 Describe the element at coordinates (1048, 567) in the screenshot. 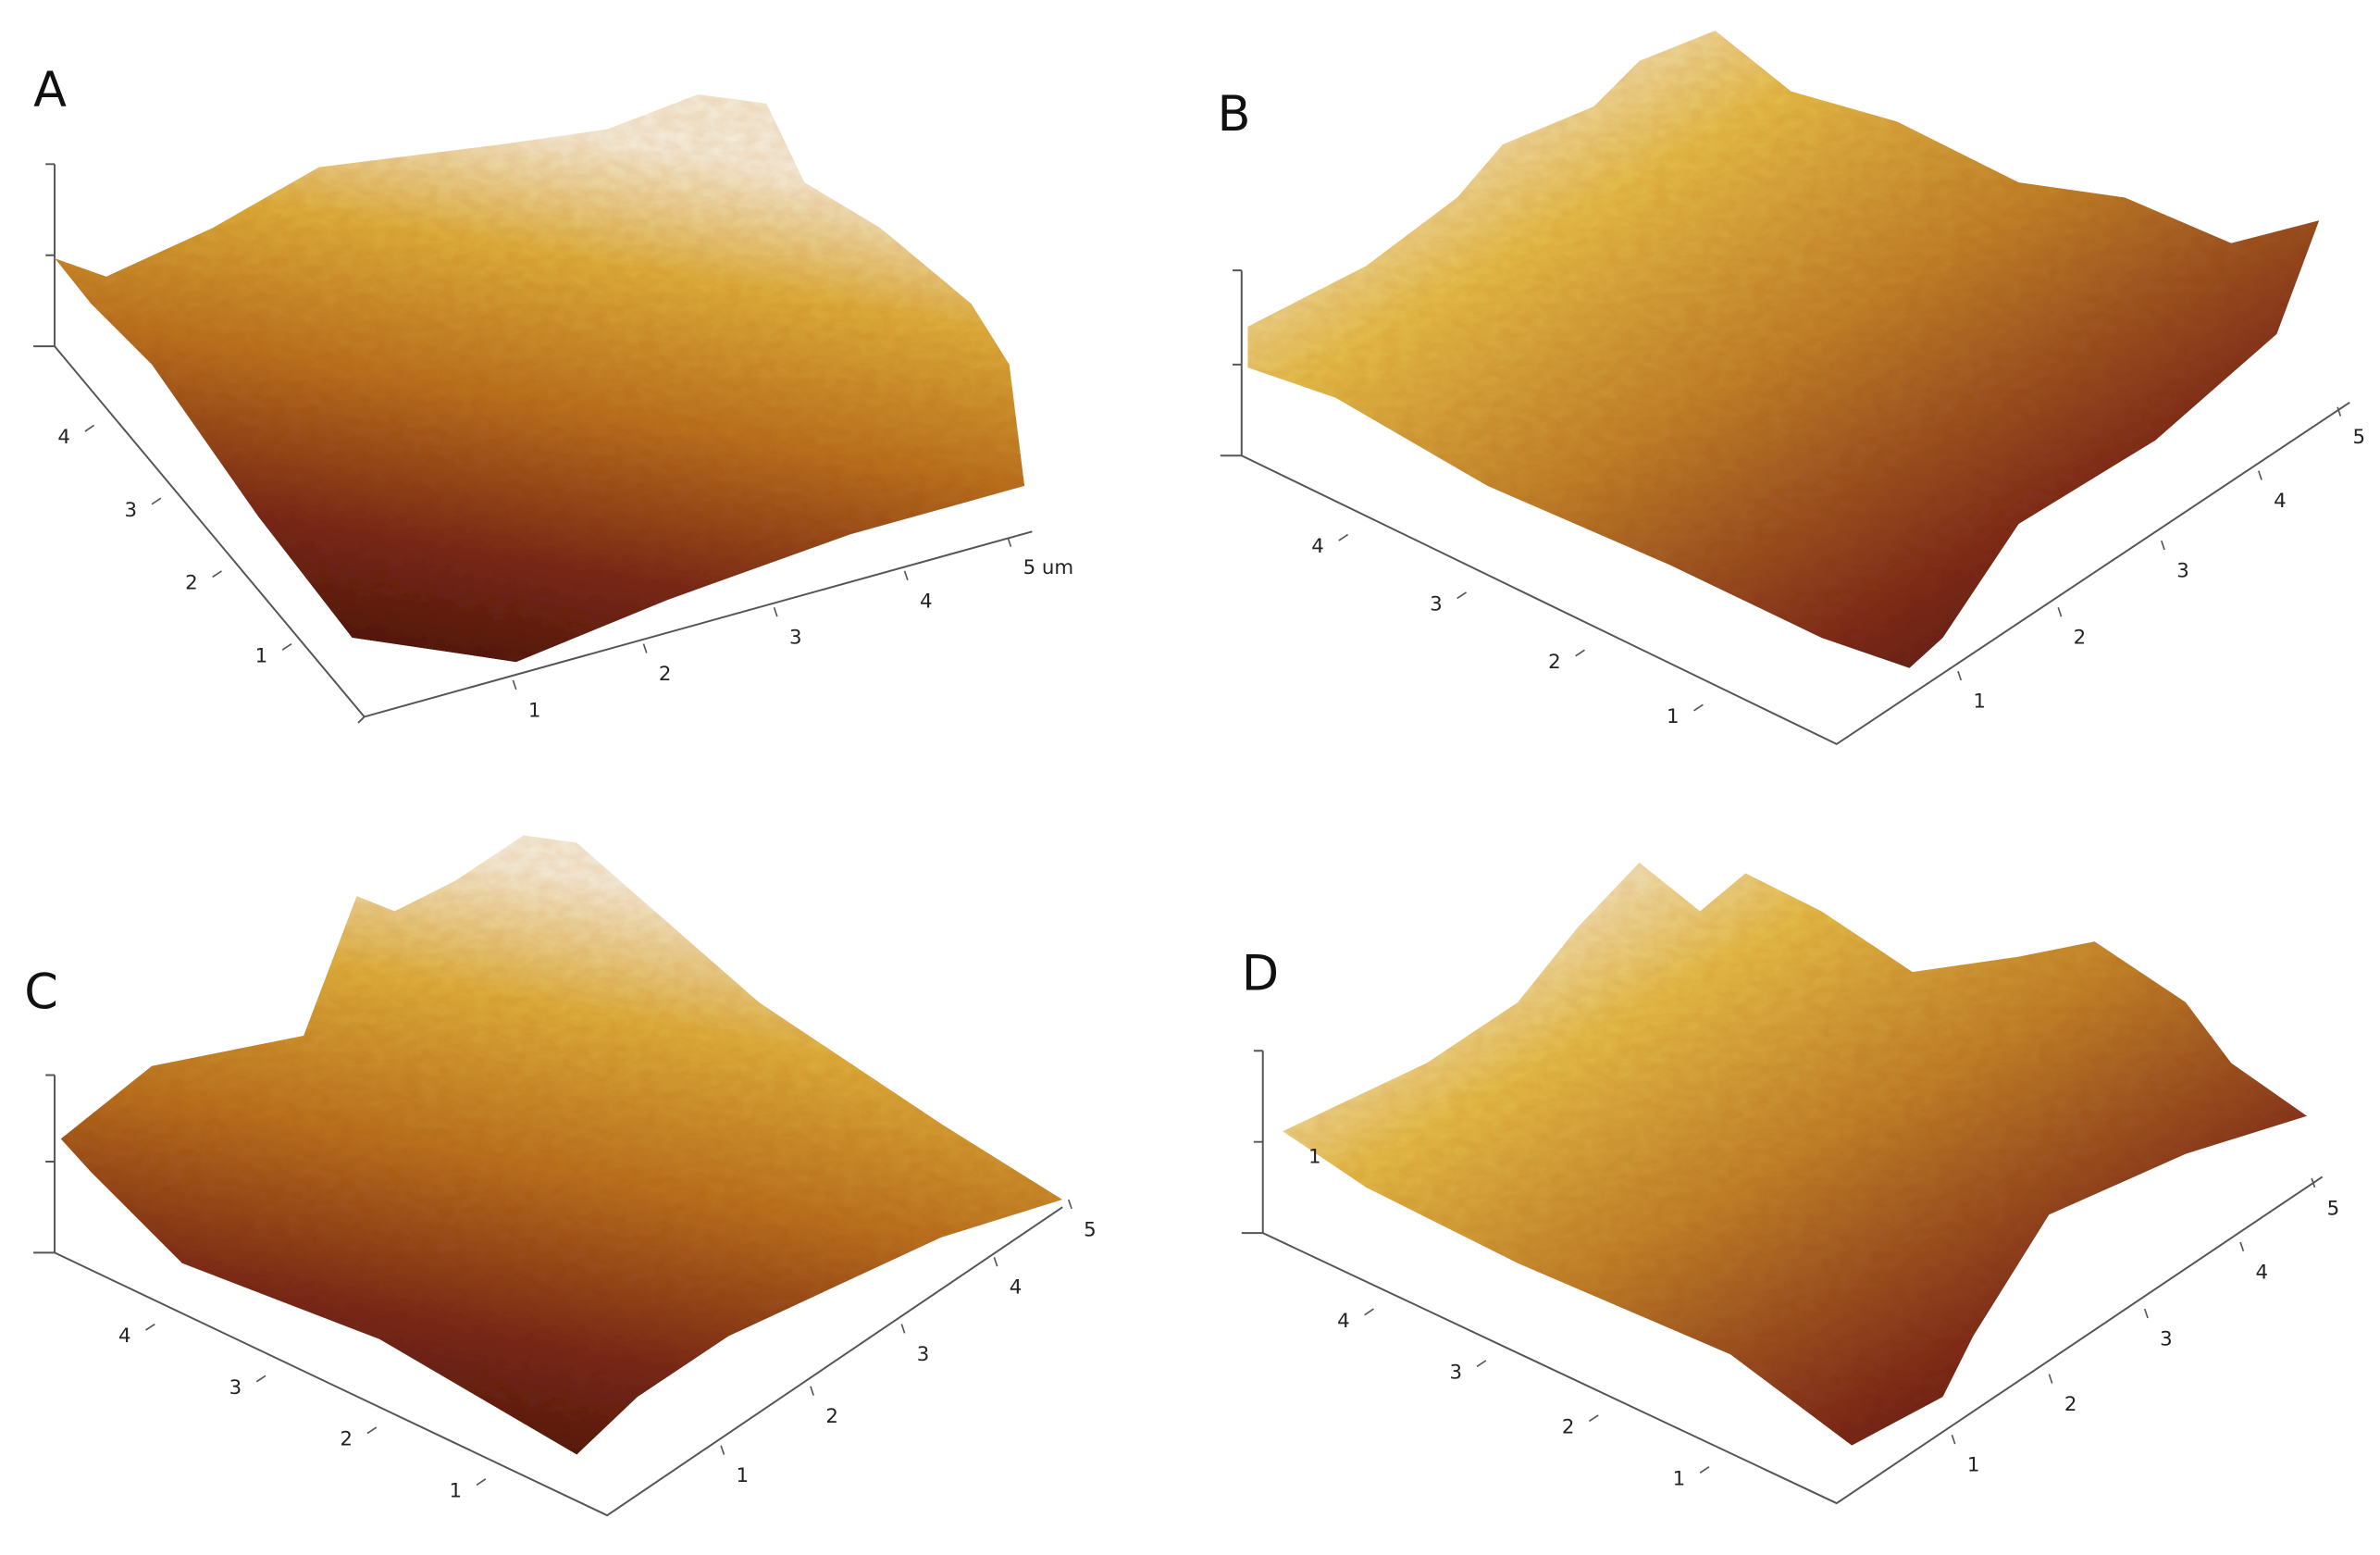

I see `width-tick-label: 5 um` at that location.